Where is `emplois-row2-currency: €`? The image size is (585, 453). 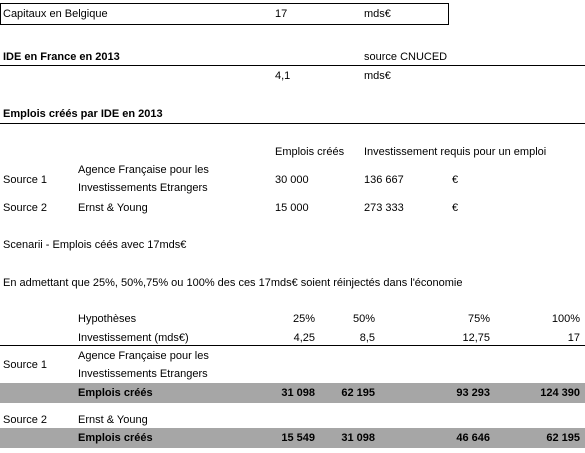 emplois-row2-currency: € is located at coordinates (455, 208).